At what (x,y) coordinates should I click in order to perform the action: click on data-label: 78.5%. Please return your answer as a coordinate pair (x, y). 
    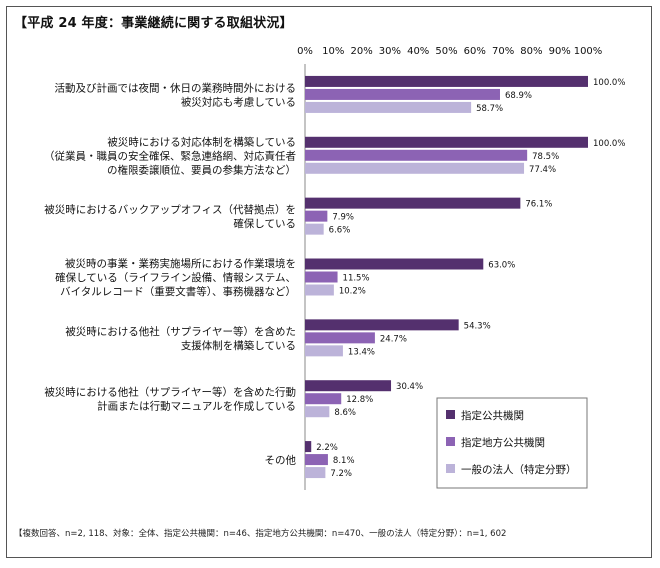
    Looking at the image, I should click on (545, 157).